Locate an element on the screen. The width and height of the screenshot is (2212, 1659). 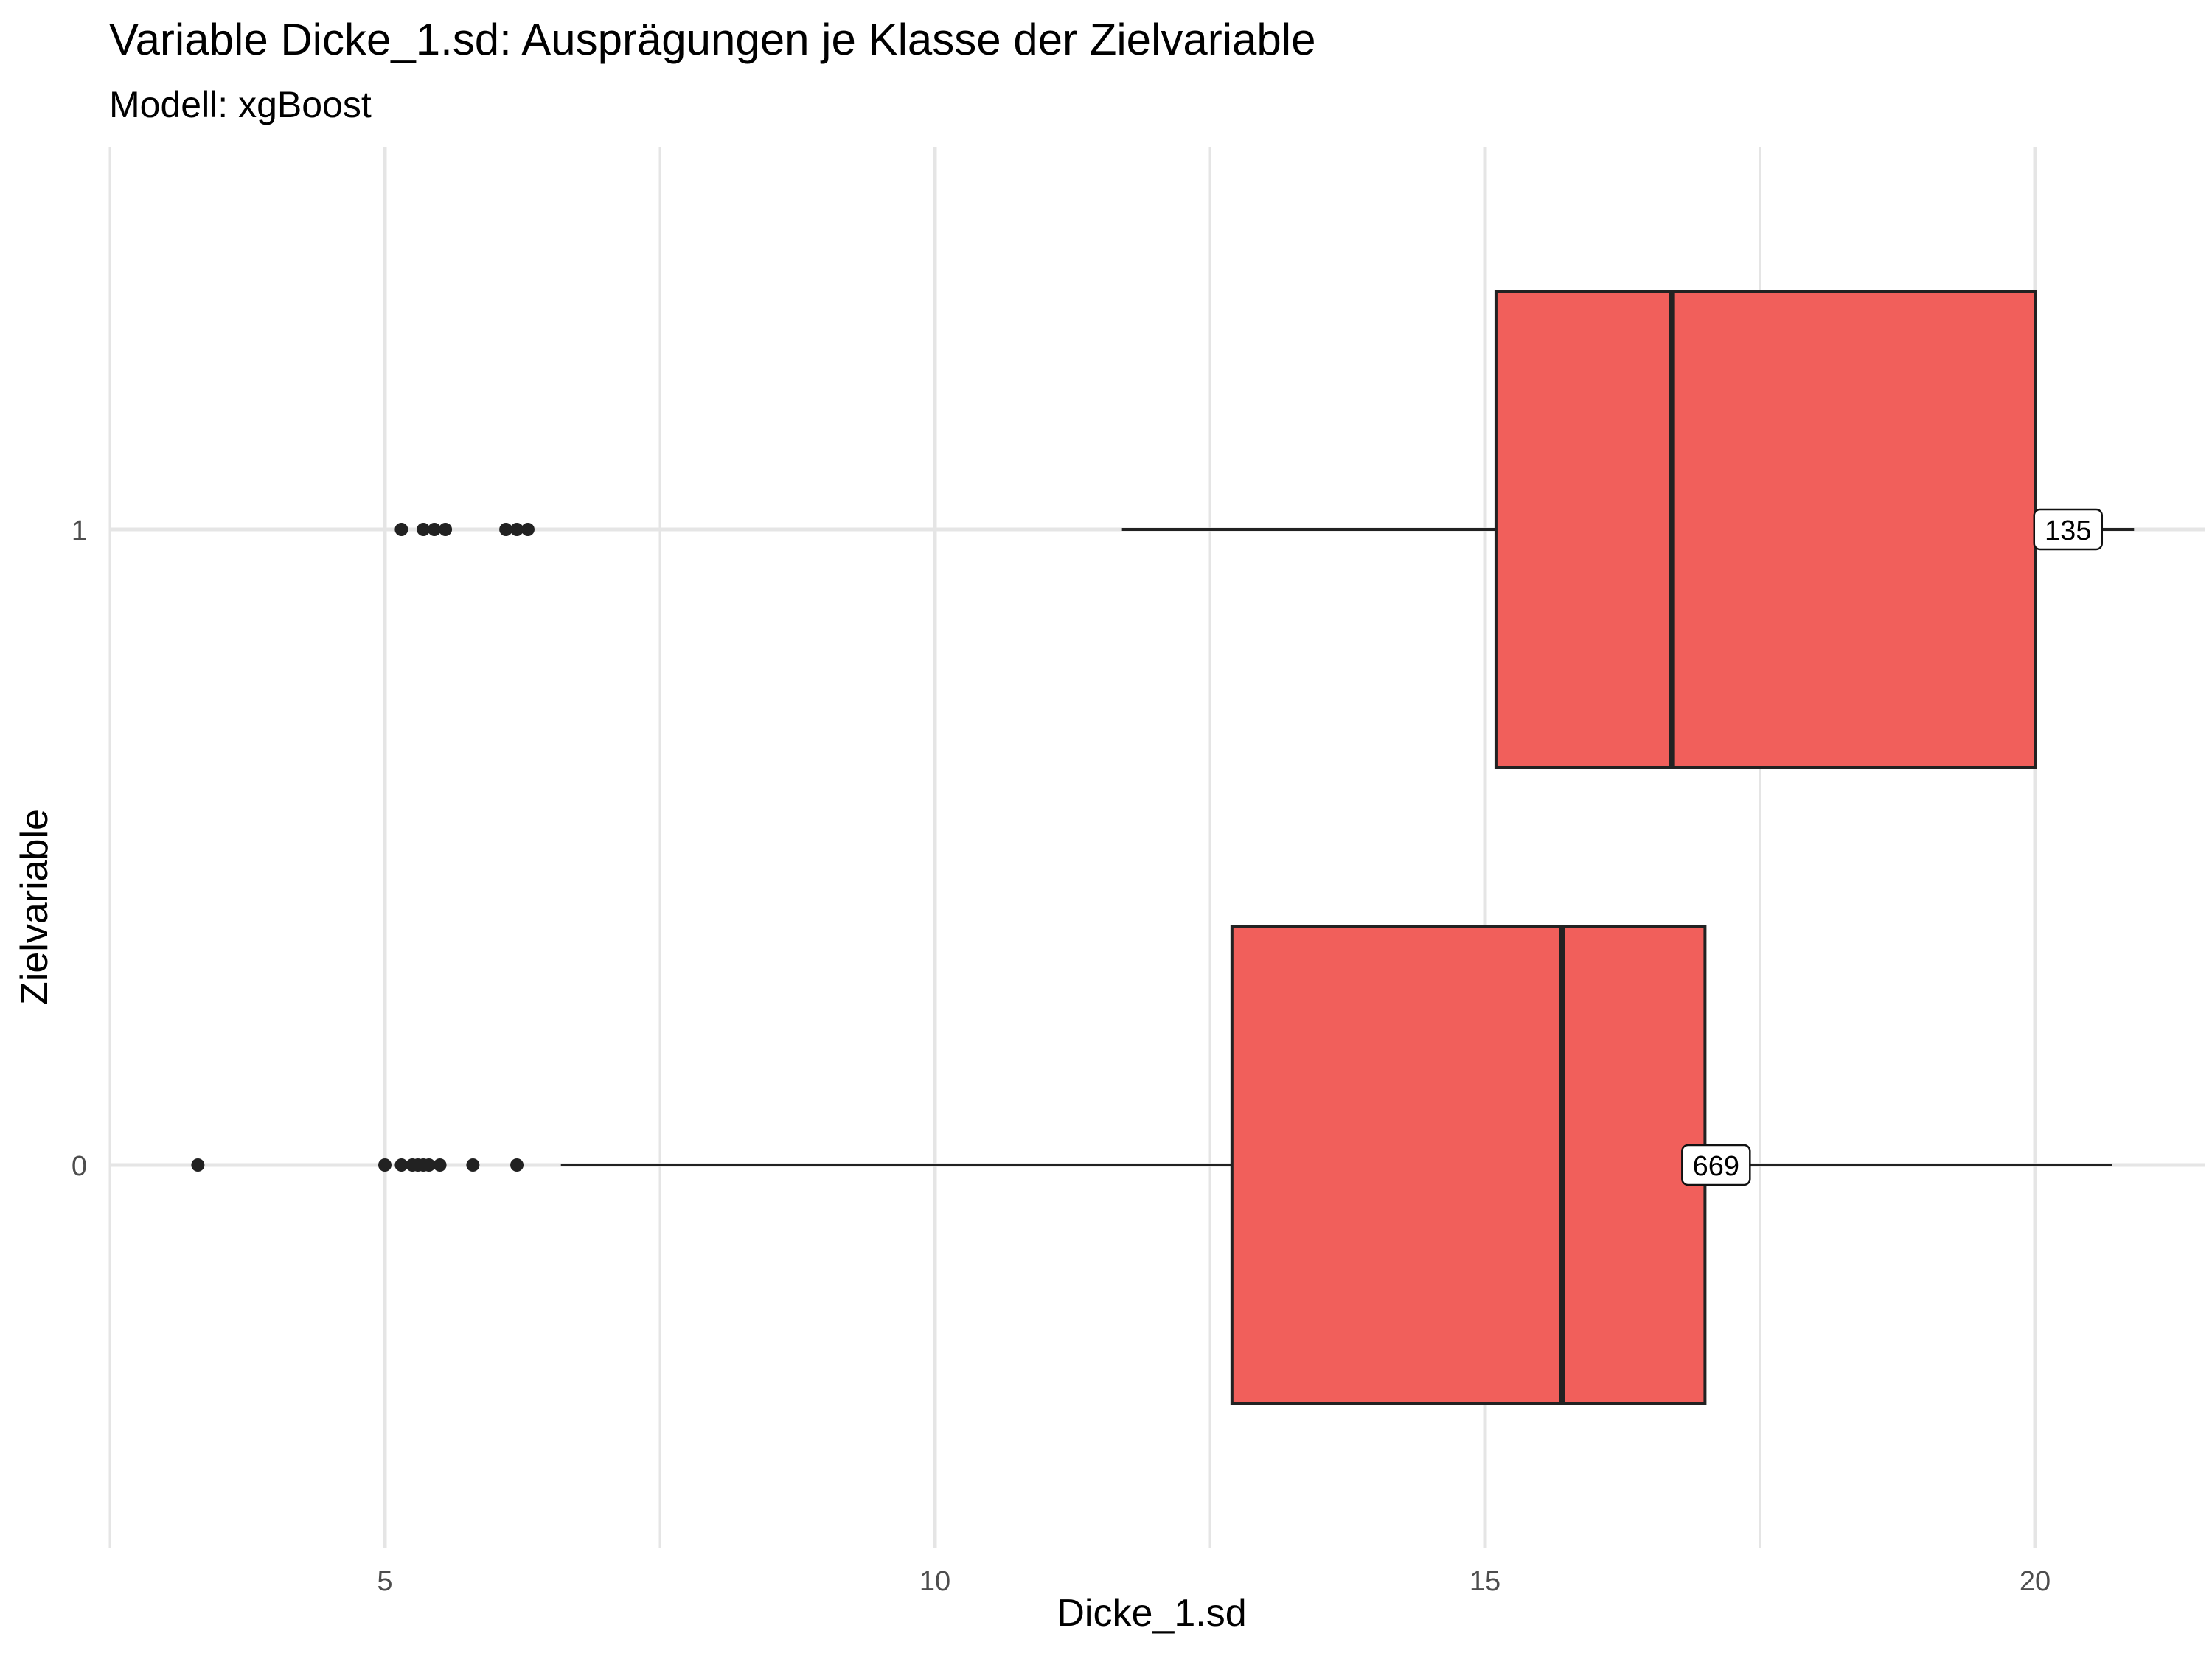
x-tick-label: 15 is located at coordinates (1485, 1581).